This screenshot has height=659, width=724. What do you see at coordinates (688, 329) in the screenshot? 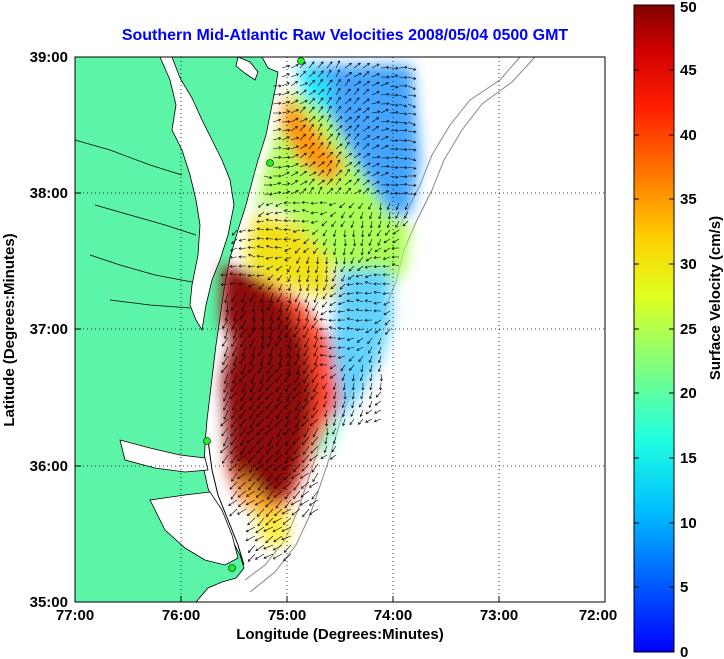
I see `colorbar-tick-label: 25` at bounding box center [688, 329].